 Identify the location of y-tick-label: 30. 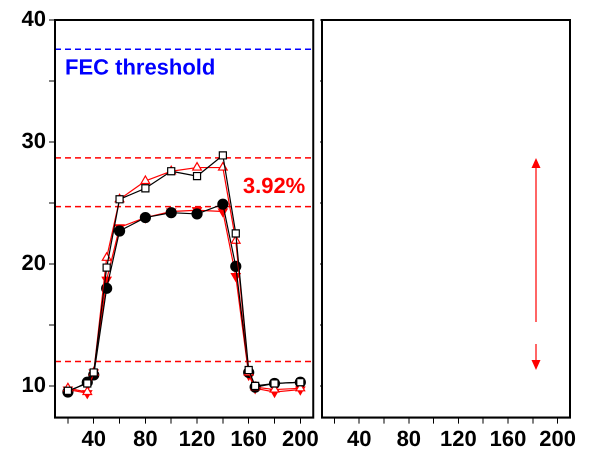
(34, 141).